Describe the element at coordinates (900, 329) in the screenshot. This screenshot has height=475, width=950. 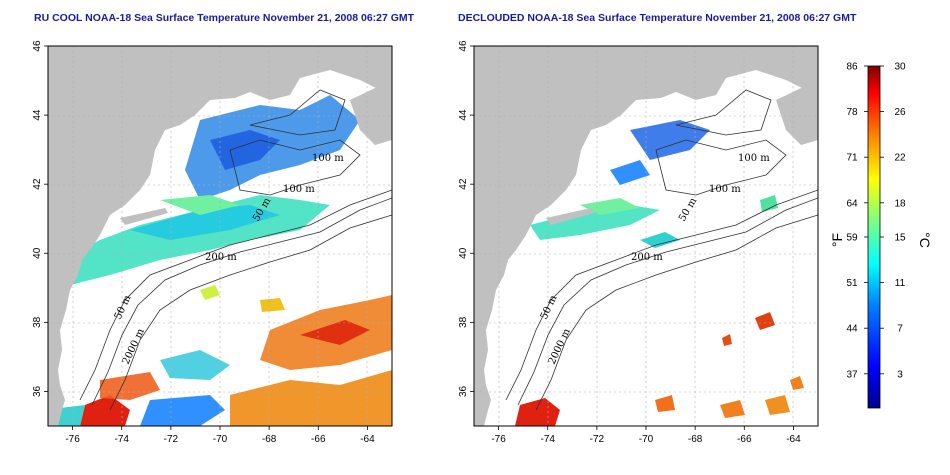
I see `celsius-tick-label: 7` at that location.